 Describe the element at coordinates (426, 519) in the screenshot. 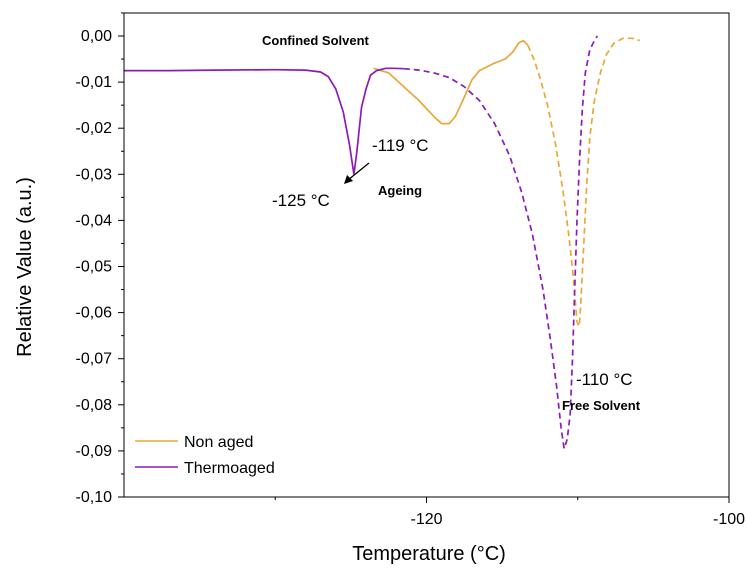

I see `x-tick-label: -120` at that location.